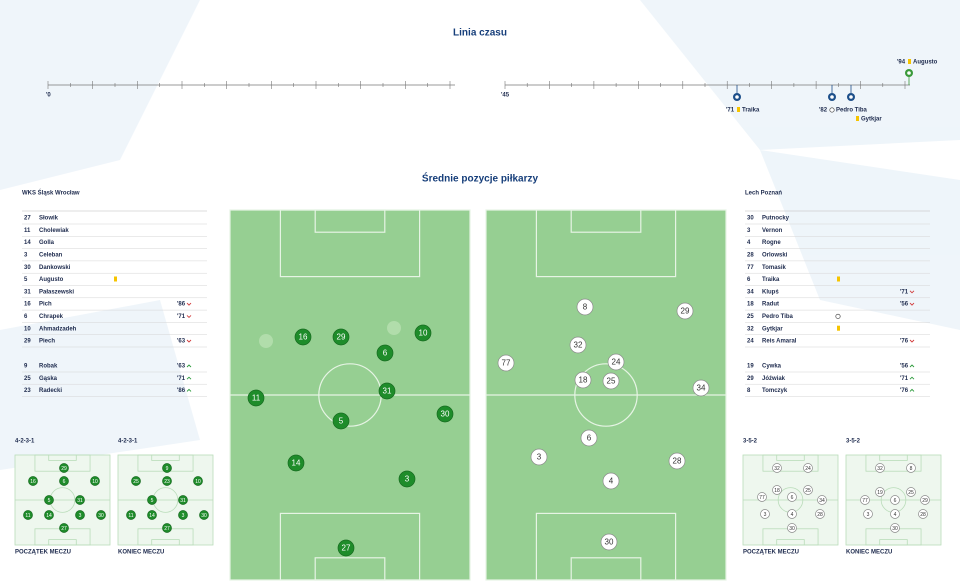 The height and width of the screenshot is (585, 960). I want to click on timeline-start: '0, so click(48, 96).